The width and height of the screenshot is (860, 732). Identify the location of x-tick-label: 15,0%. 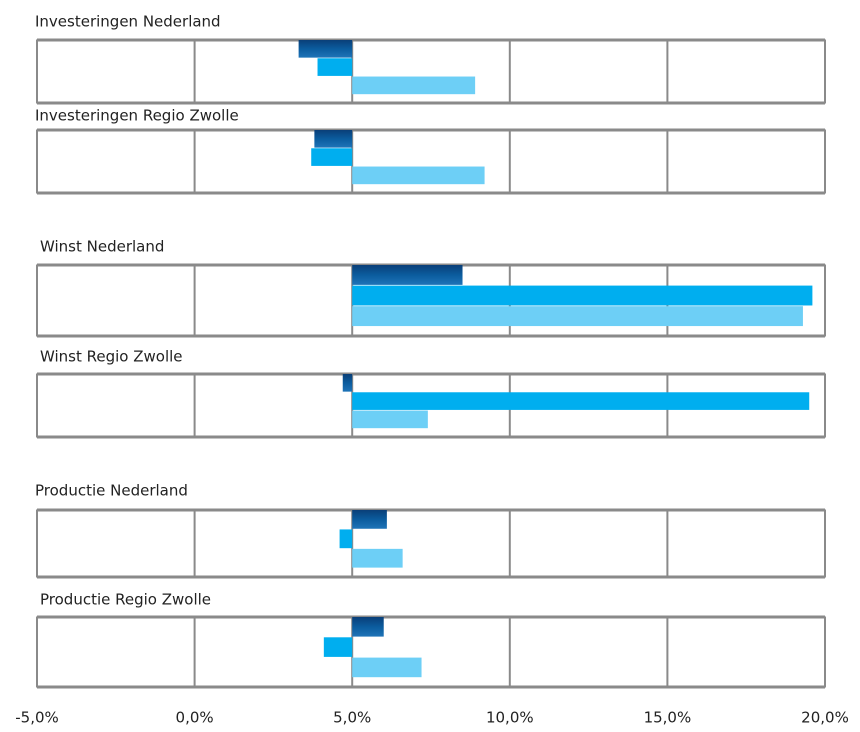
(668, 718).